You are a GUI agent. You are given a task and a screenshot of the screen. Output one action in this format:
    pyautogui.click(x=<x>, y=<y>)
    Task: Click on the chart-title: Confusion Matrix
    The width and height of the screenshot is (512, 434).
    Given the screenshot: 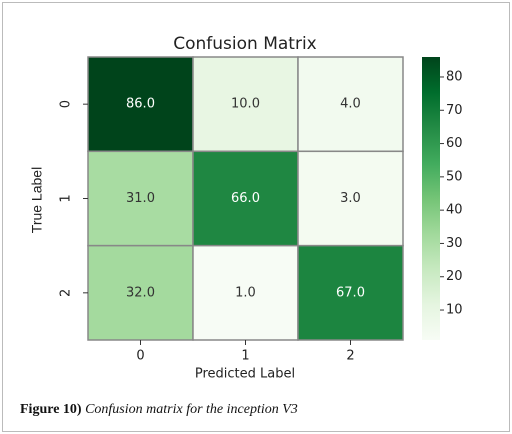 What is the action you would take?
    pyautogui.click(x=245, y=44)
    